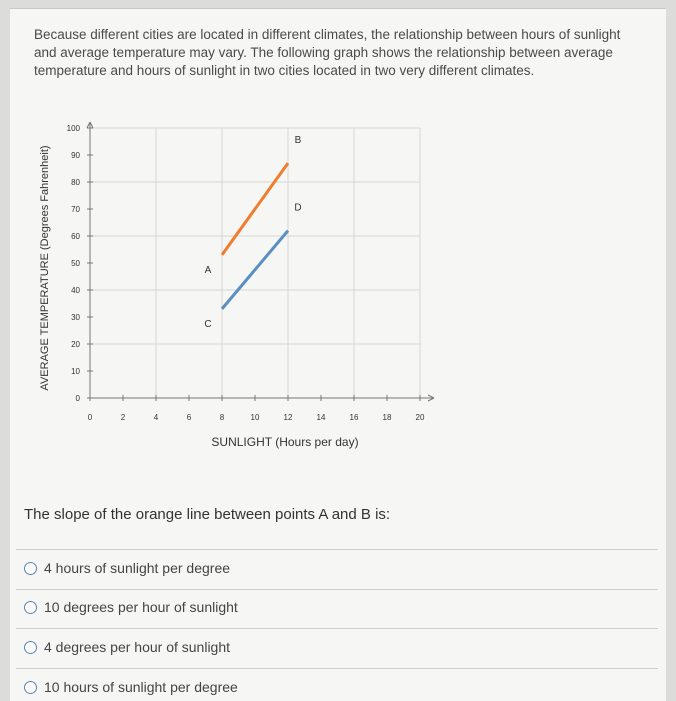  What do you see at coordinates (387, 417) in the screenshot?
I see `x-tick-label: 18` at bounding box center [387, 417].